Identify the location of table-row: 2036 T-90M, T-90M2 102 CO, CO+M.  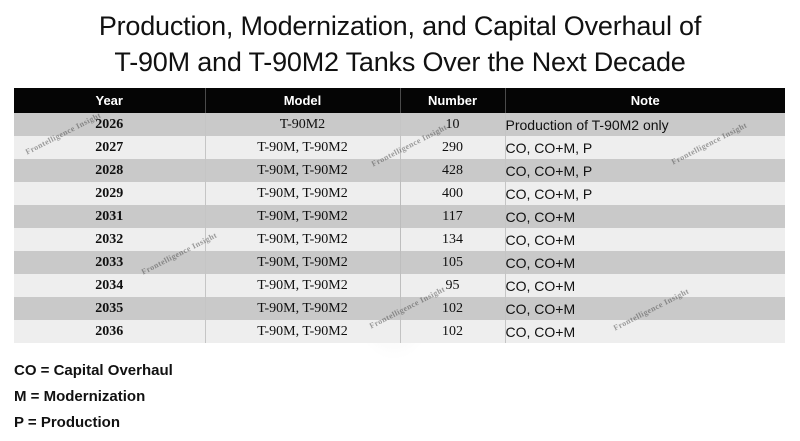
(399, 331).